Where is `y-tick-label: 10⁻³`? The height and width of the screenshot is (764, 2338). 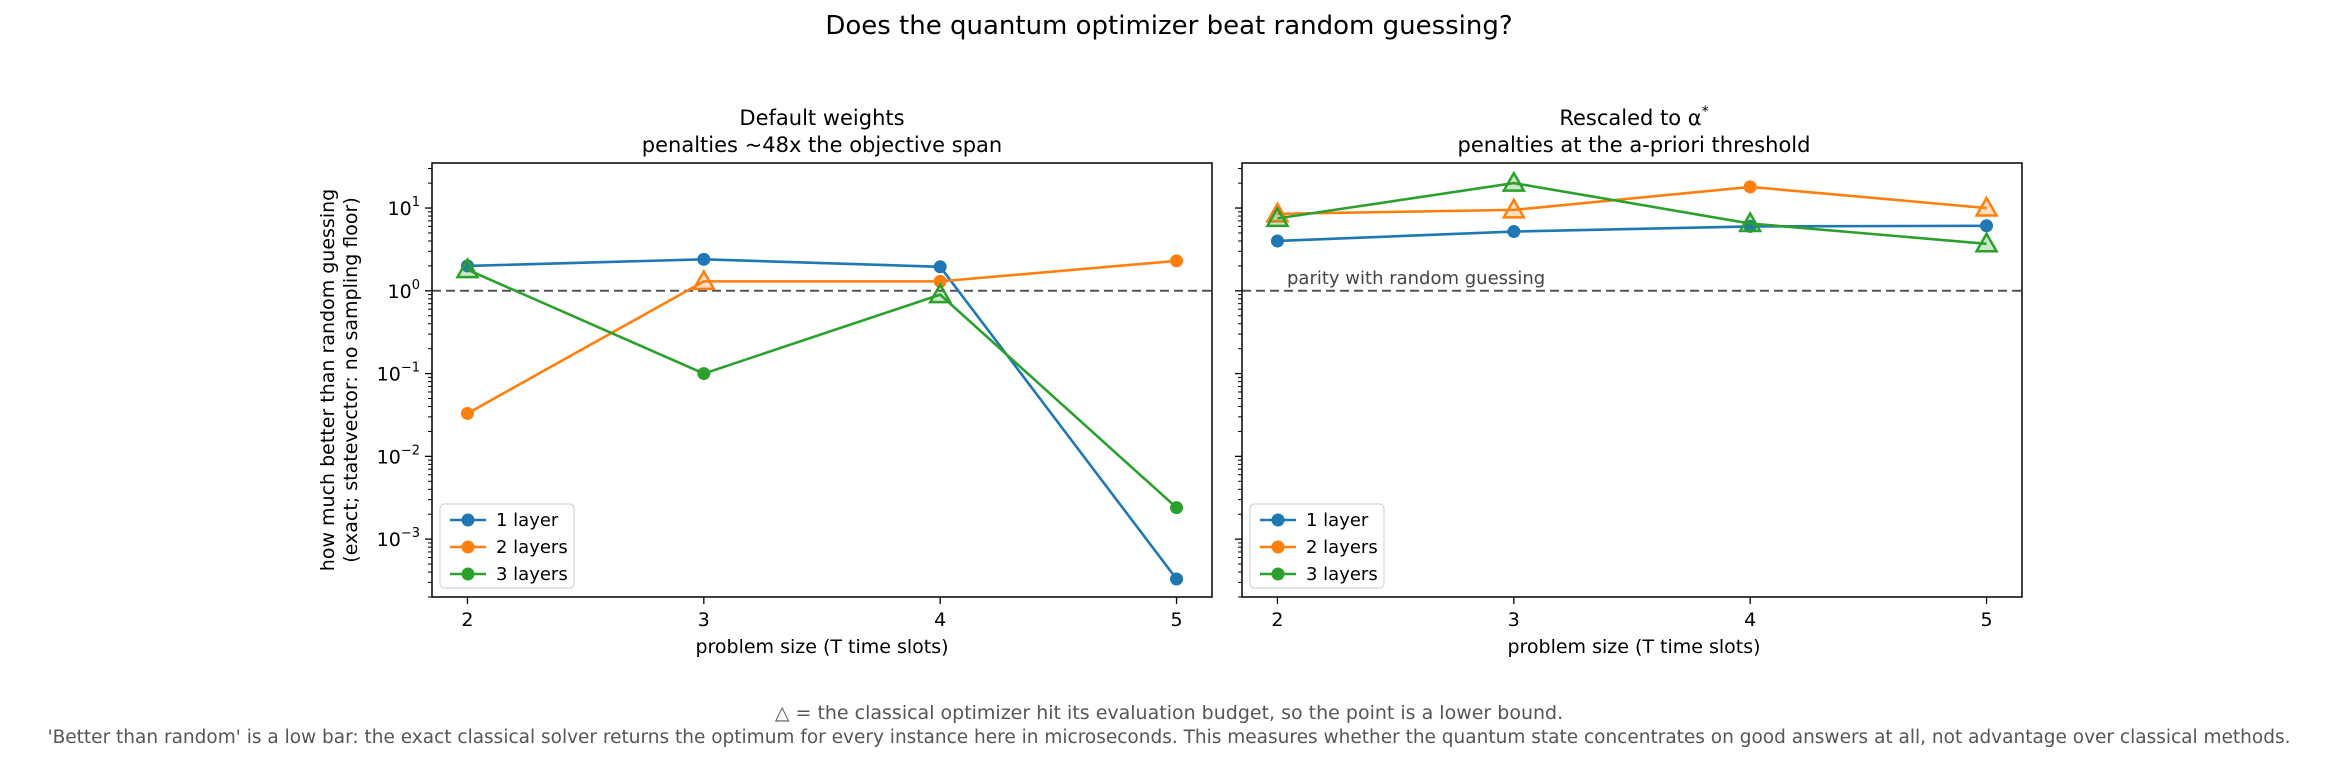 y-tick-label: 10⁻³ is located at coordinates (398, 538).